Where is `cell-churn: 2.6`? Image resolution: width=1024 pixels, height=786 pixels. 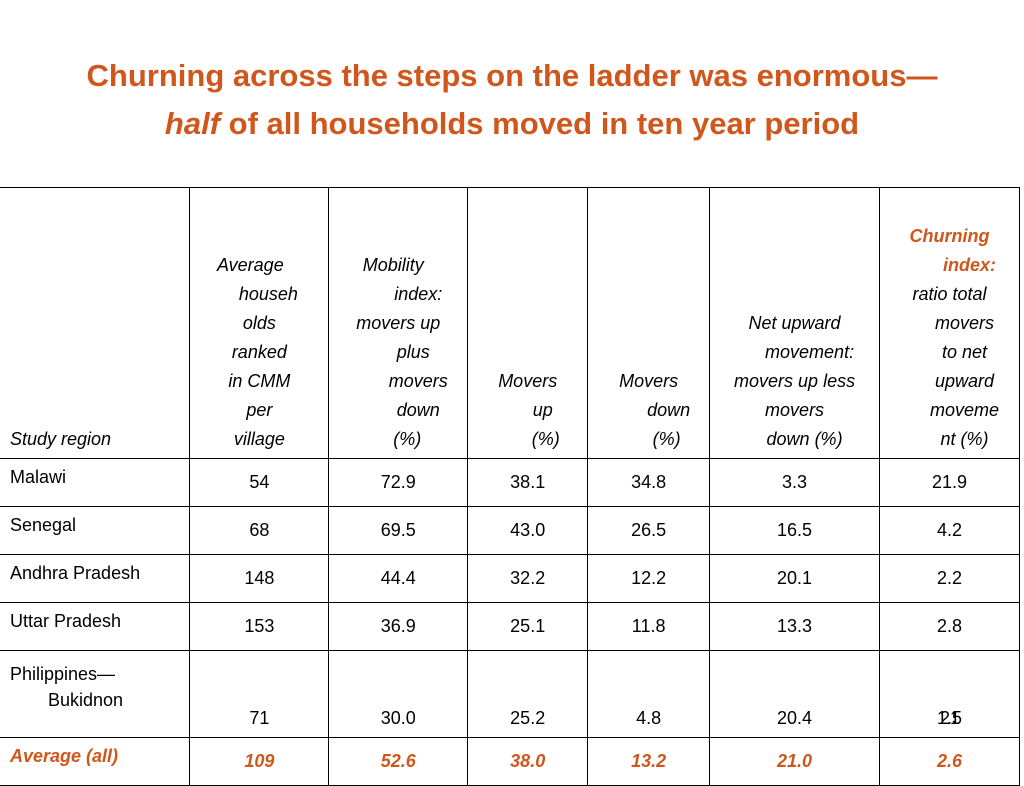
cell-churn: 2.6 is located at coordinates (949, 761).